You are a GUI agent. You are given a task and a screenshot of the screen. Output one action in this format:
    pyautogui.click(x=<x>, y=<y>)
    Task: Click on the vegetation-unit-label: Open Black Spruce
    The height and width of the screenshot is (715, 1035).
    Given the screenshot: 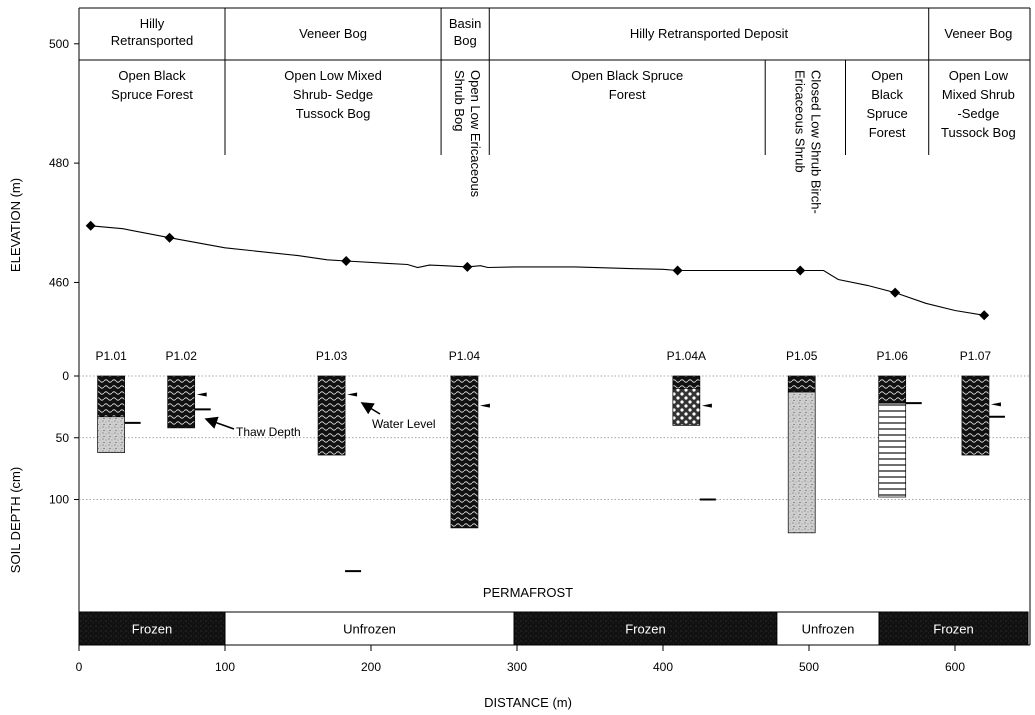 What is the action you would take?
    pyautogui.click(x=627, y=75)
    